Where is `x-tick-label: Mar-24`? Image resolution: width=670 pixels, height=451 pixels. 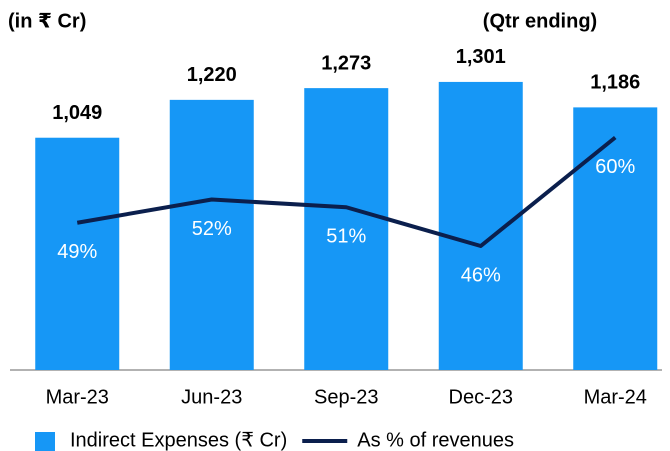
x-tick-label: Mar-24 is located at coordinates (615, 397).